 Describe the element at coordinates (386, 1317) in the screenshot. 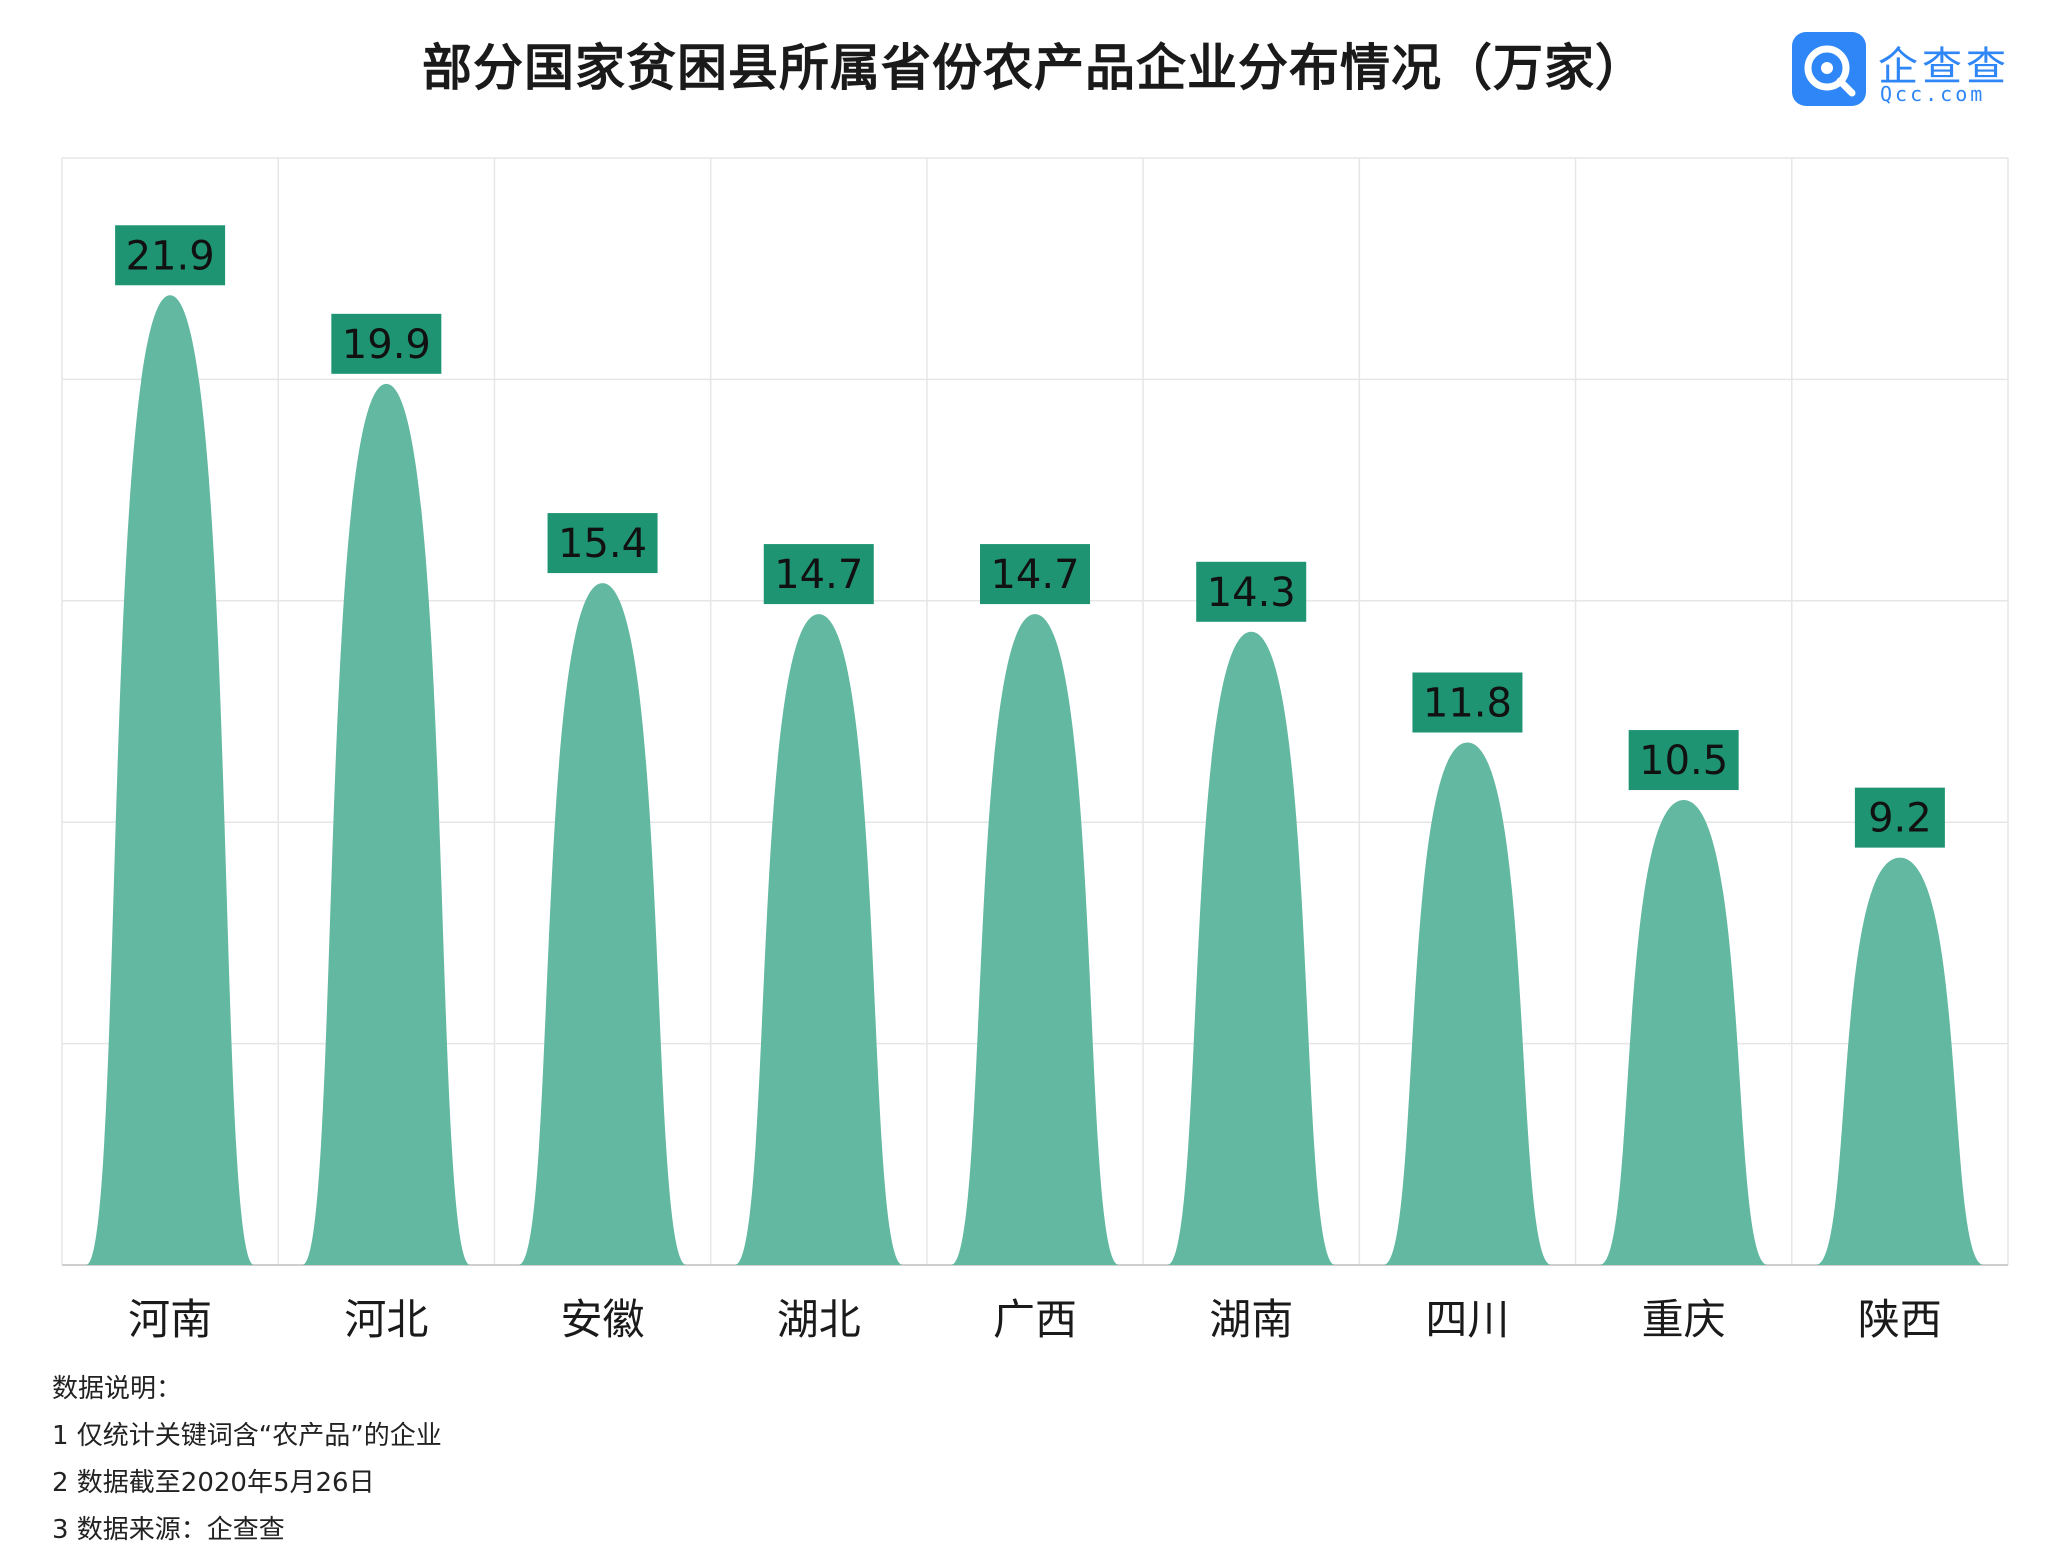

I see `x-tick-label: 河北` at that location.